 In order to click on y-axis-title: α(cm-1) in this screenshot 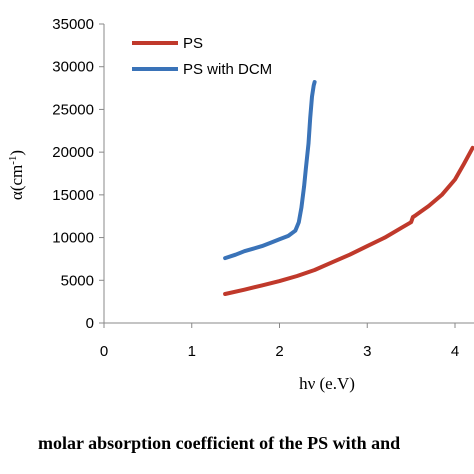, I will do `click(16, 175)`.